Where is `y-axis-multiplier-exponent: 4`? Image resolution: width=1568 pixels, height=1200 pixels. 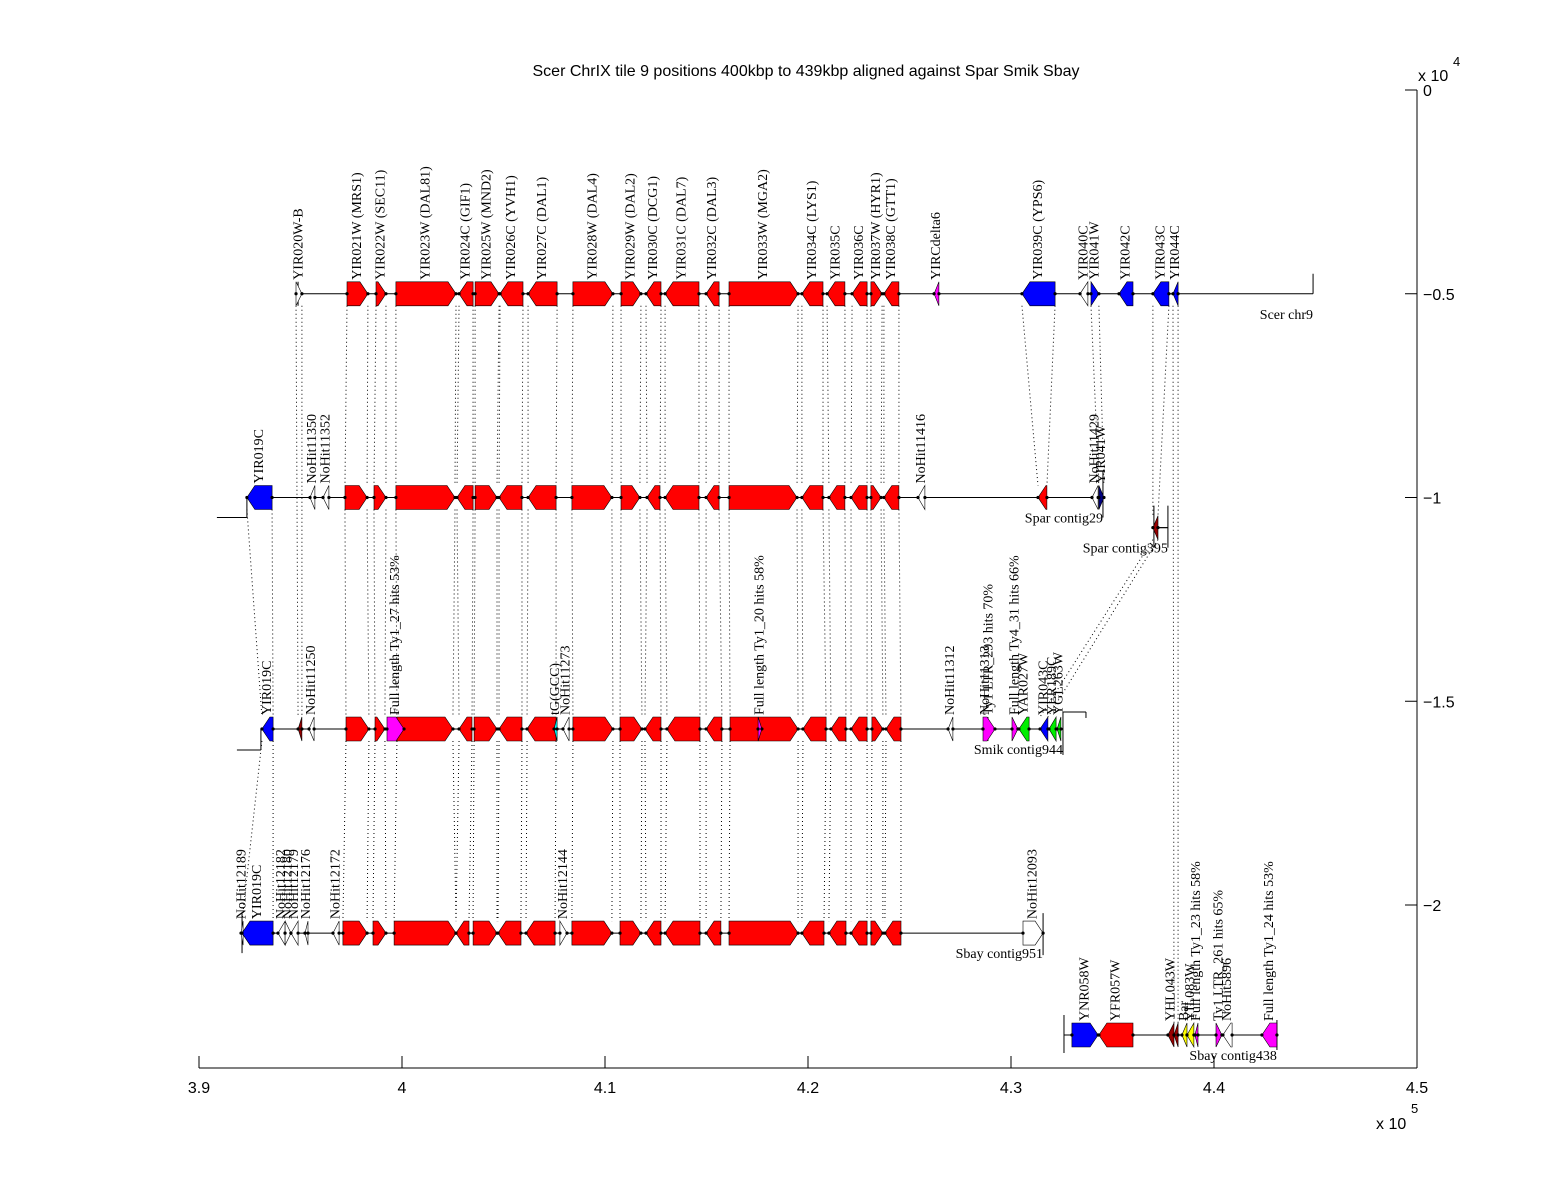
y-axis-multiplier-exponent: 4 is located at coordinates (1456, 61).